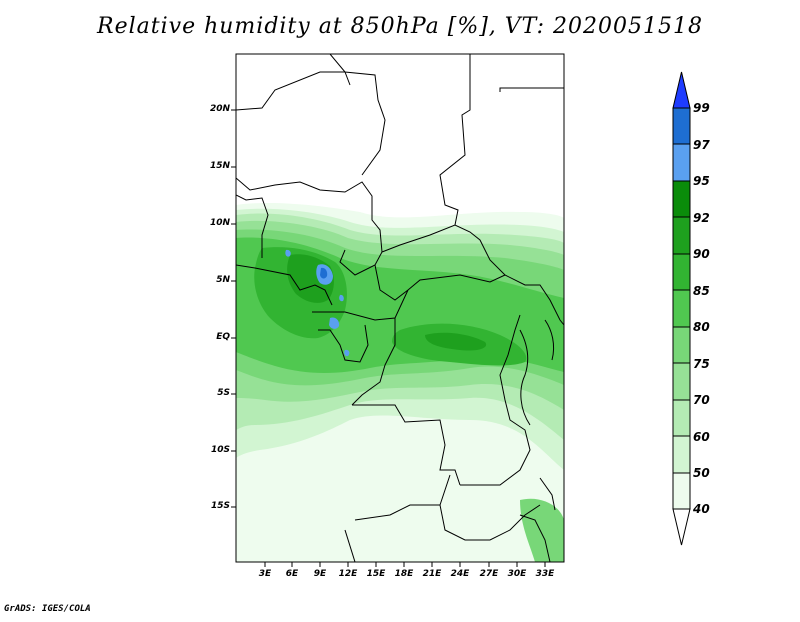 Image resolution: width=800 pixels, height=622 pixels. What do you see at coordinates (542, 530) in the screenshot?
I see `rh-se-patch` at bounding box center [542, 530].